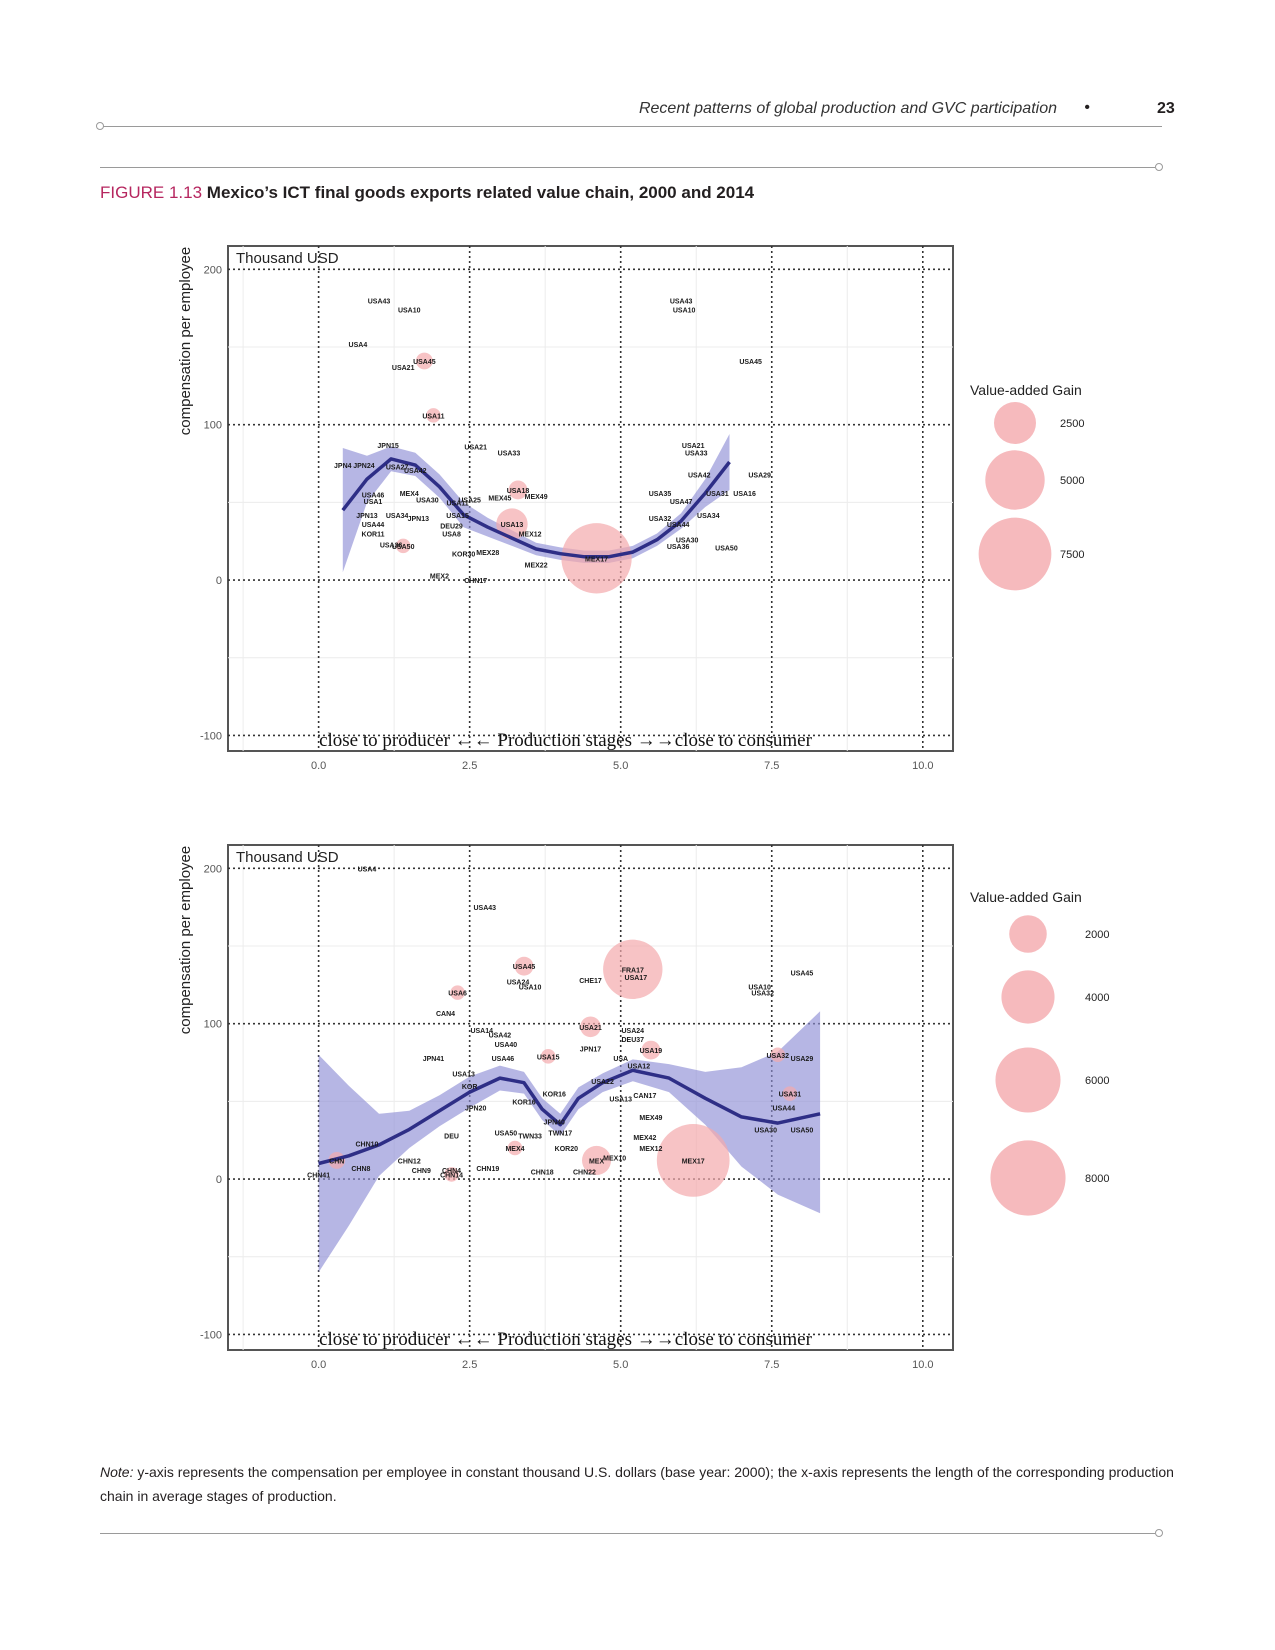 The height and width of the screenshot is (1650, 1275). Describe the element at coordinates (651, 1051) in the screenshot. I see `point-label: USA19` at that location.